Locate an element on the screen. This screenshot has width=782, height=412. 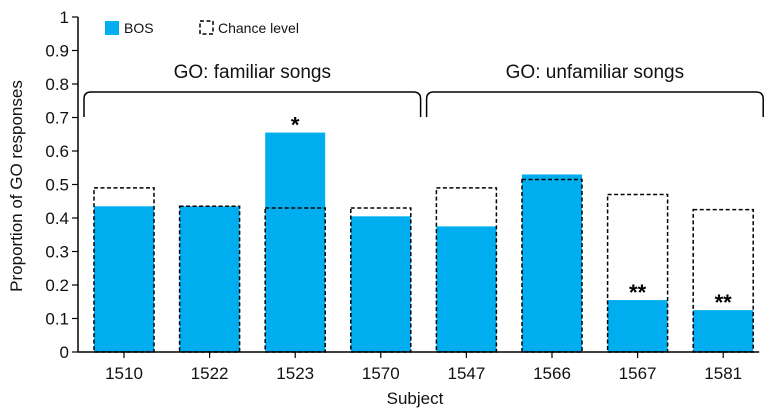
y-tick-label-7: 0.7 is located at coordinates (57, 118).